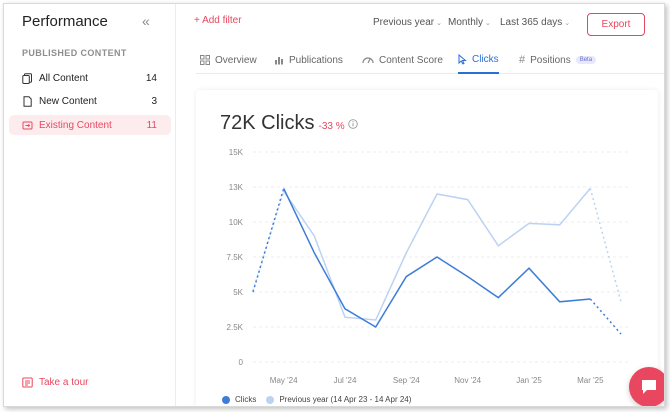  What do you see at coordinates (550, 60) in the screenshot?
I see `tab-label: Positions` at bounding box center [550, 60].